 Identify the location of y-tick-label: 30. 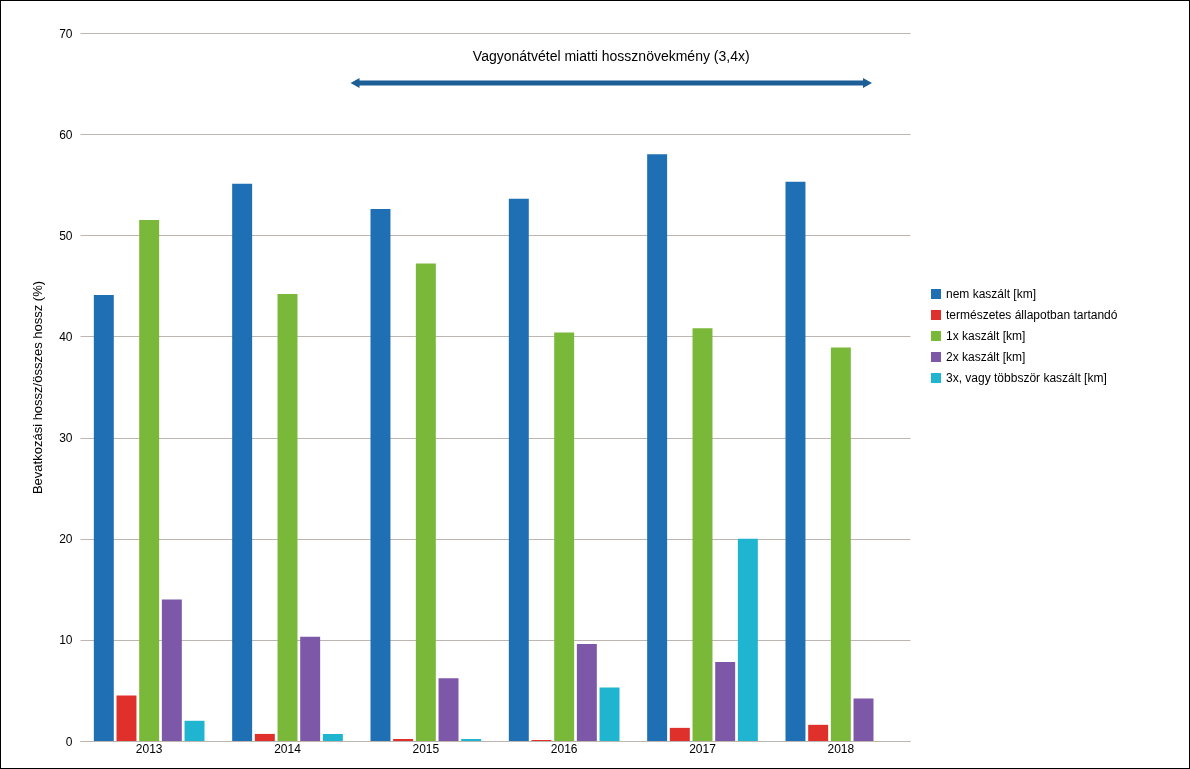
(66, 438).